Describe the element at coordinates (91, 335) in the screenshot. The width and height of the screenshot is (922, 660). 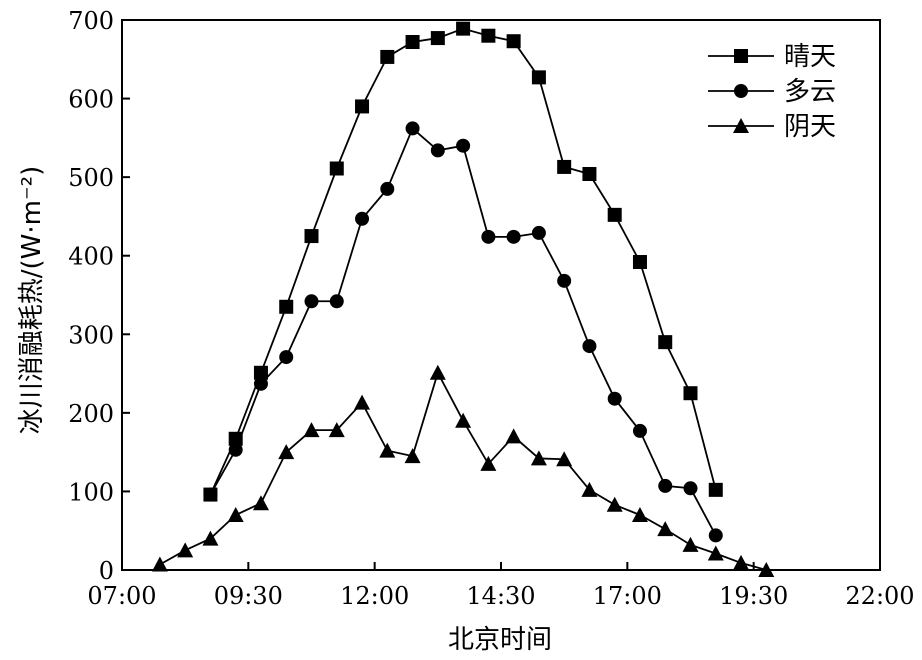
I see `y-tick-label: 300` at that location.